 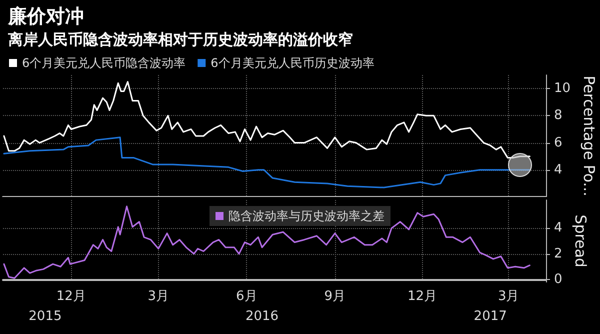 I want to click on y-tick-label: 6, so click(x=558, y=142).